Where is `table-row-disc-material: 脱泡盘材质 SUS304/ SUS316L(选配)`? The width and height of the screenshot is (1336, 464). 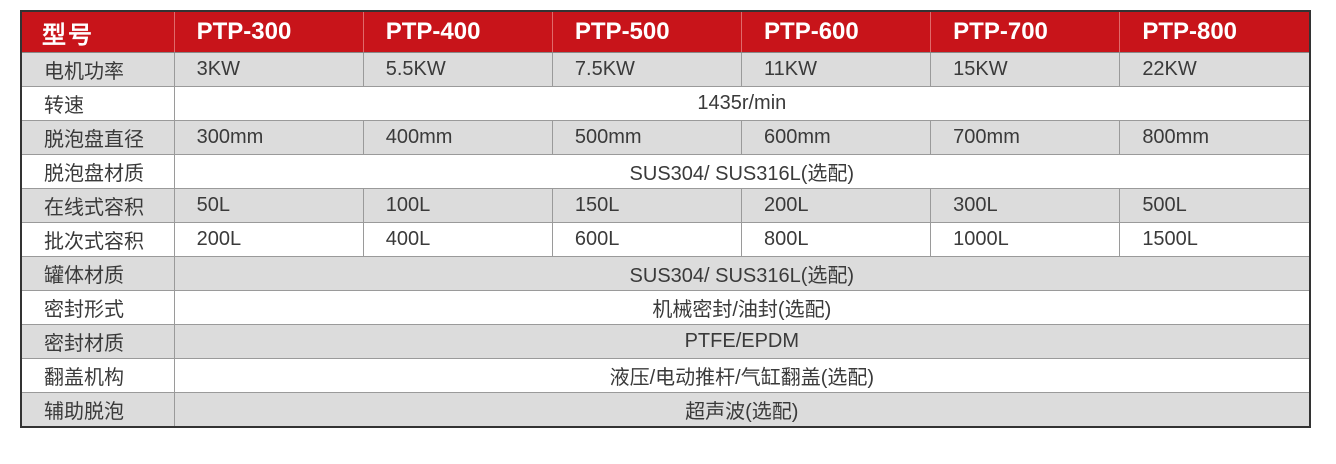 table-row-disc-material: 脱泡盘材质 SUS304/ SUS316L(选配) is located at coordinates (665, 171).